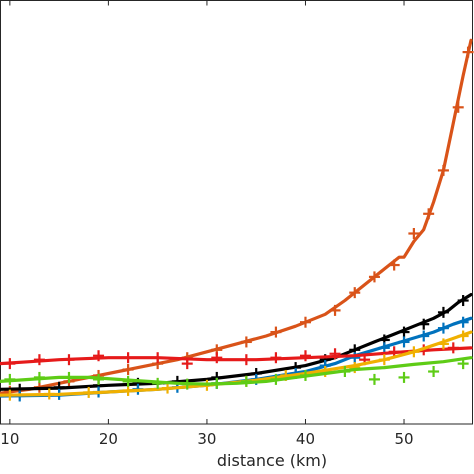 The width and height of the screenshot is (474, 474). Describe the element at coordinates (108, 439) in the screenshot. I see `x-tick-label: 20` at that location.